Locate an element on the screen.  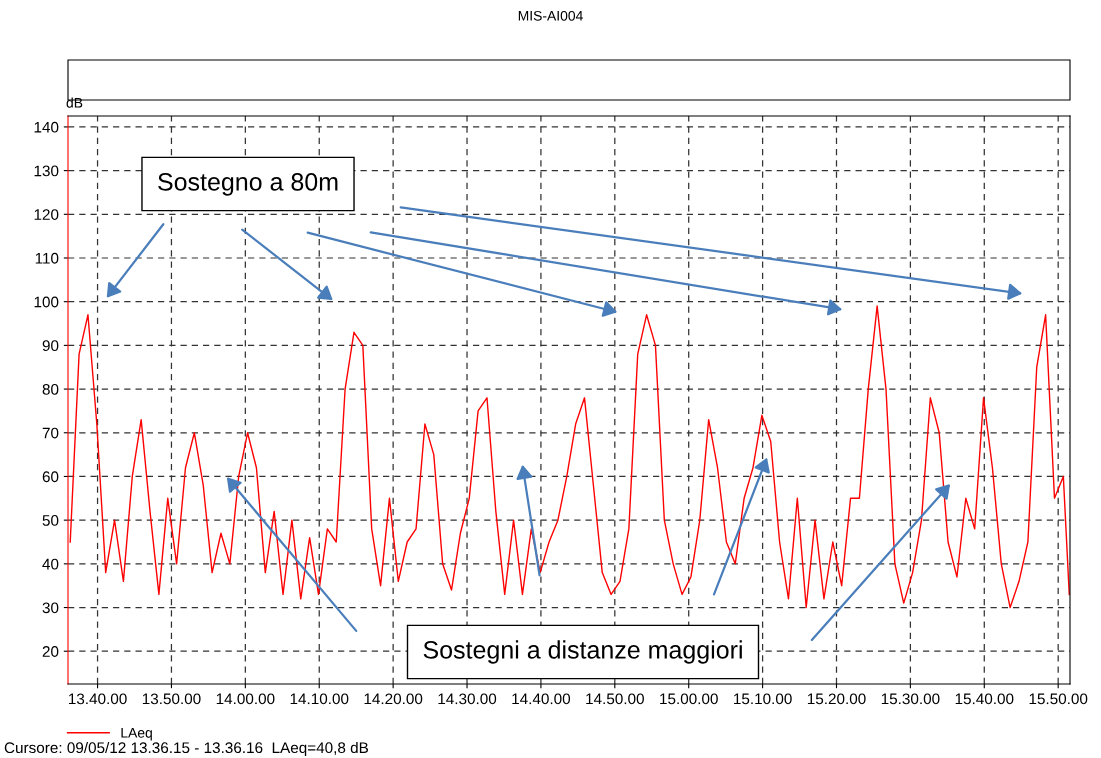
x-tick-label: 15.10.00 is located at coordinates (763, 699).